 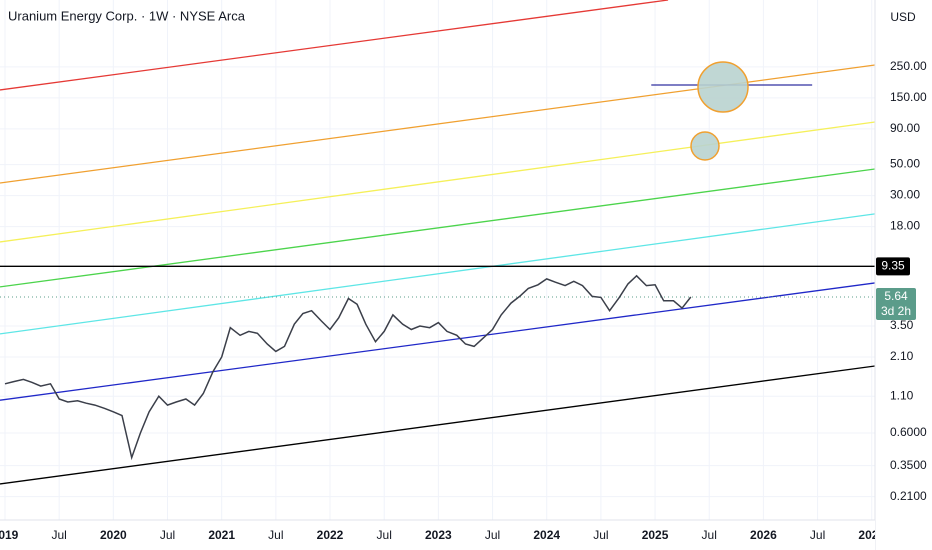 I want to click on x-tick-label: 2026, so click(x=763, y=535).